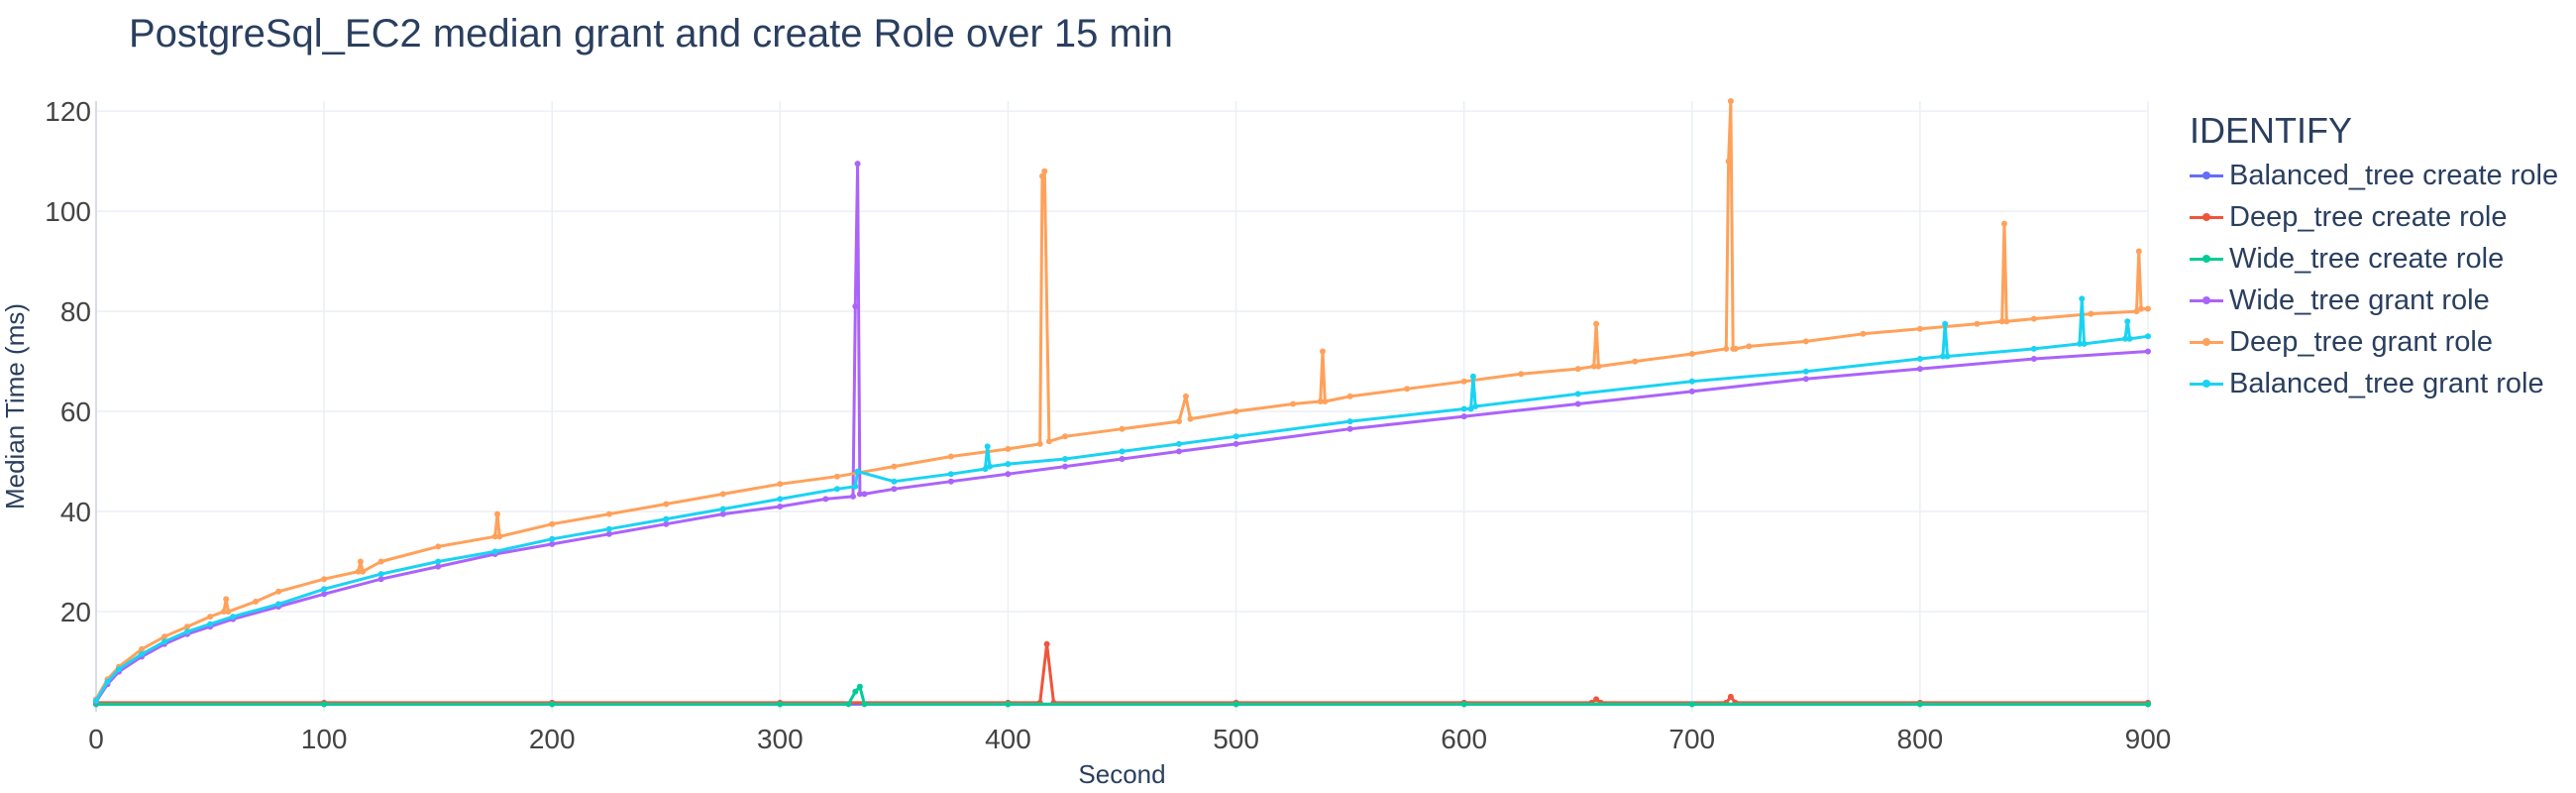 This screenshot has width=2576, height=793. I want to click on legend-item: Wide_tree create role, so click(2374, 259).